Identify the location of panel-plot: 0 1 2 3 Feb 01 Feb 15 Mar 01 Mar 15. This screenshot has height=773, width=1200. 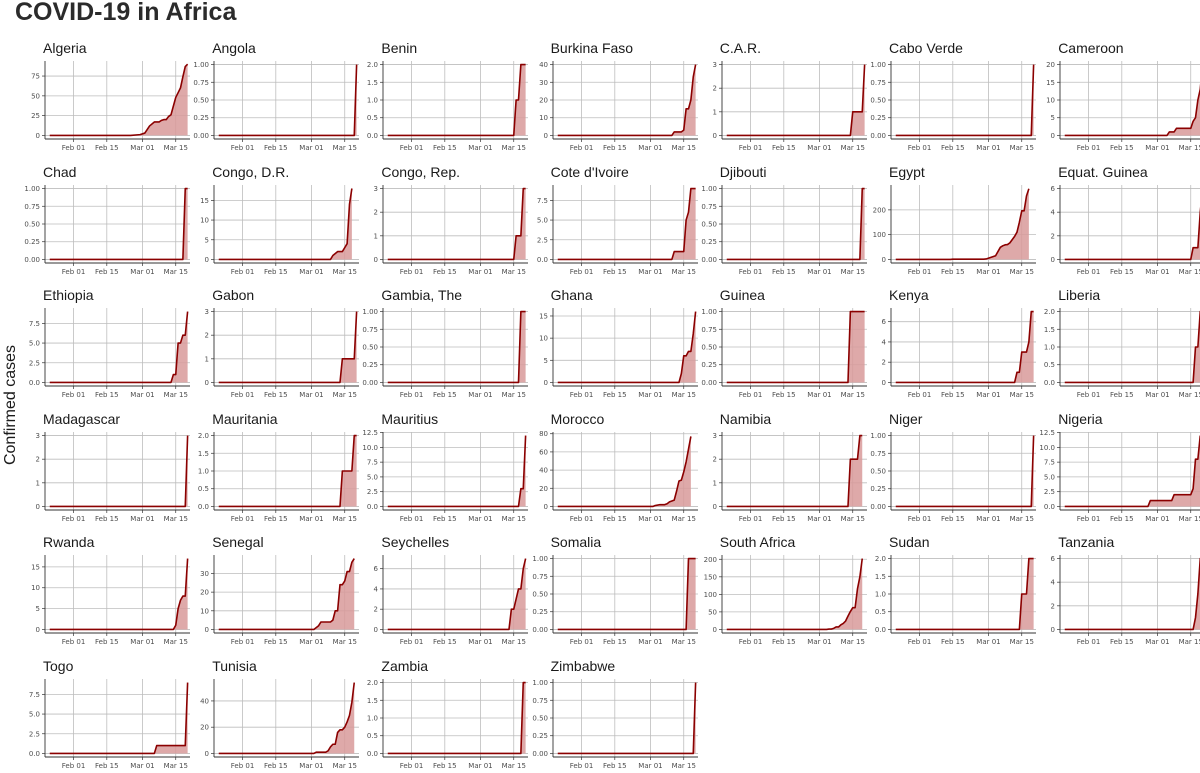
(113, 477).